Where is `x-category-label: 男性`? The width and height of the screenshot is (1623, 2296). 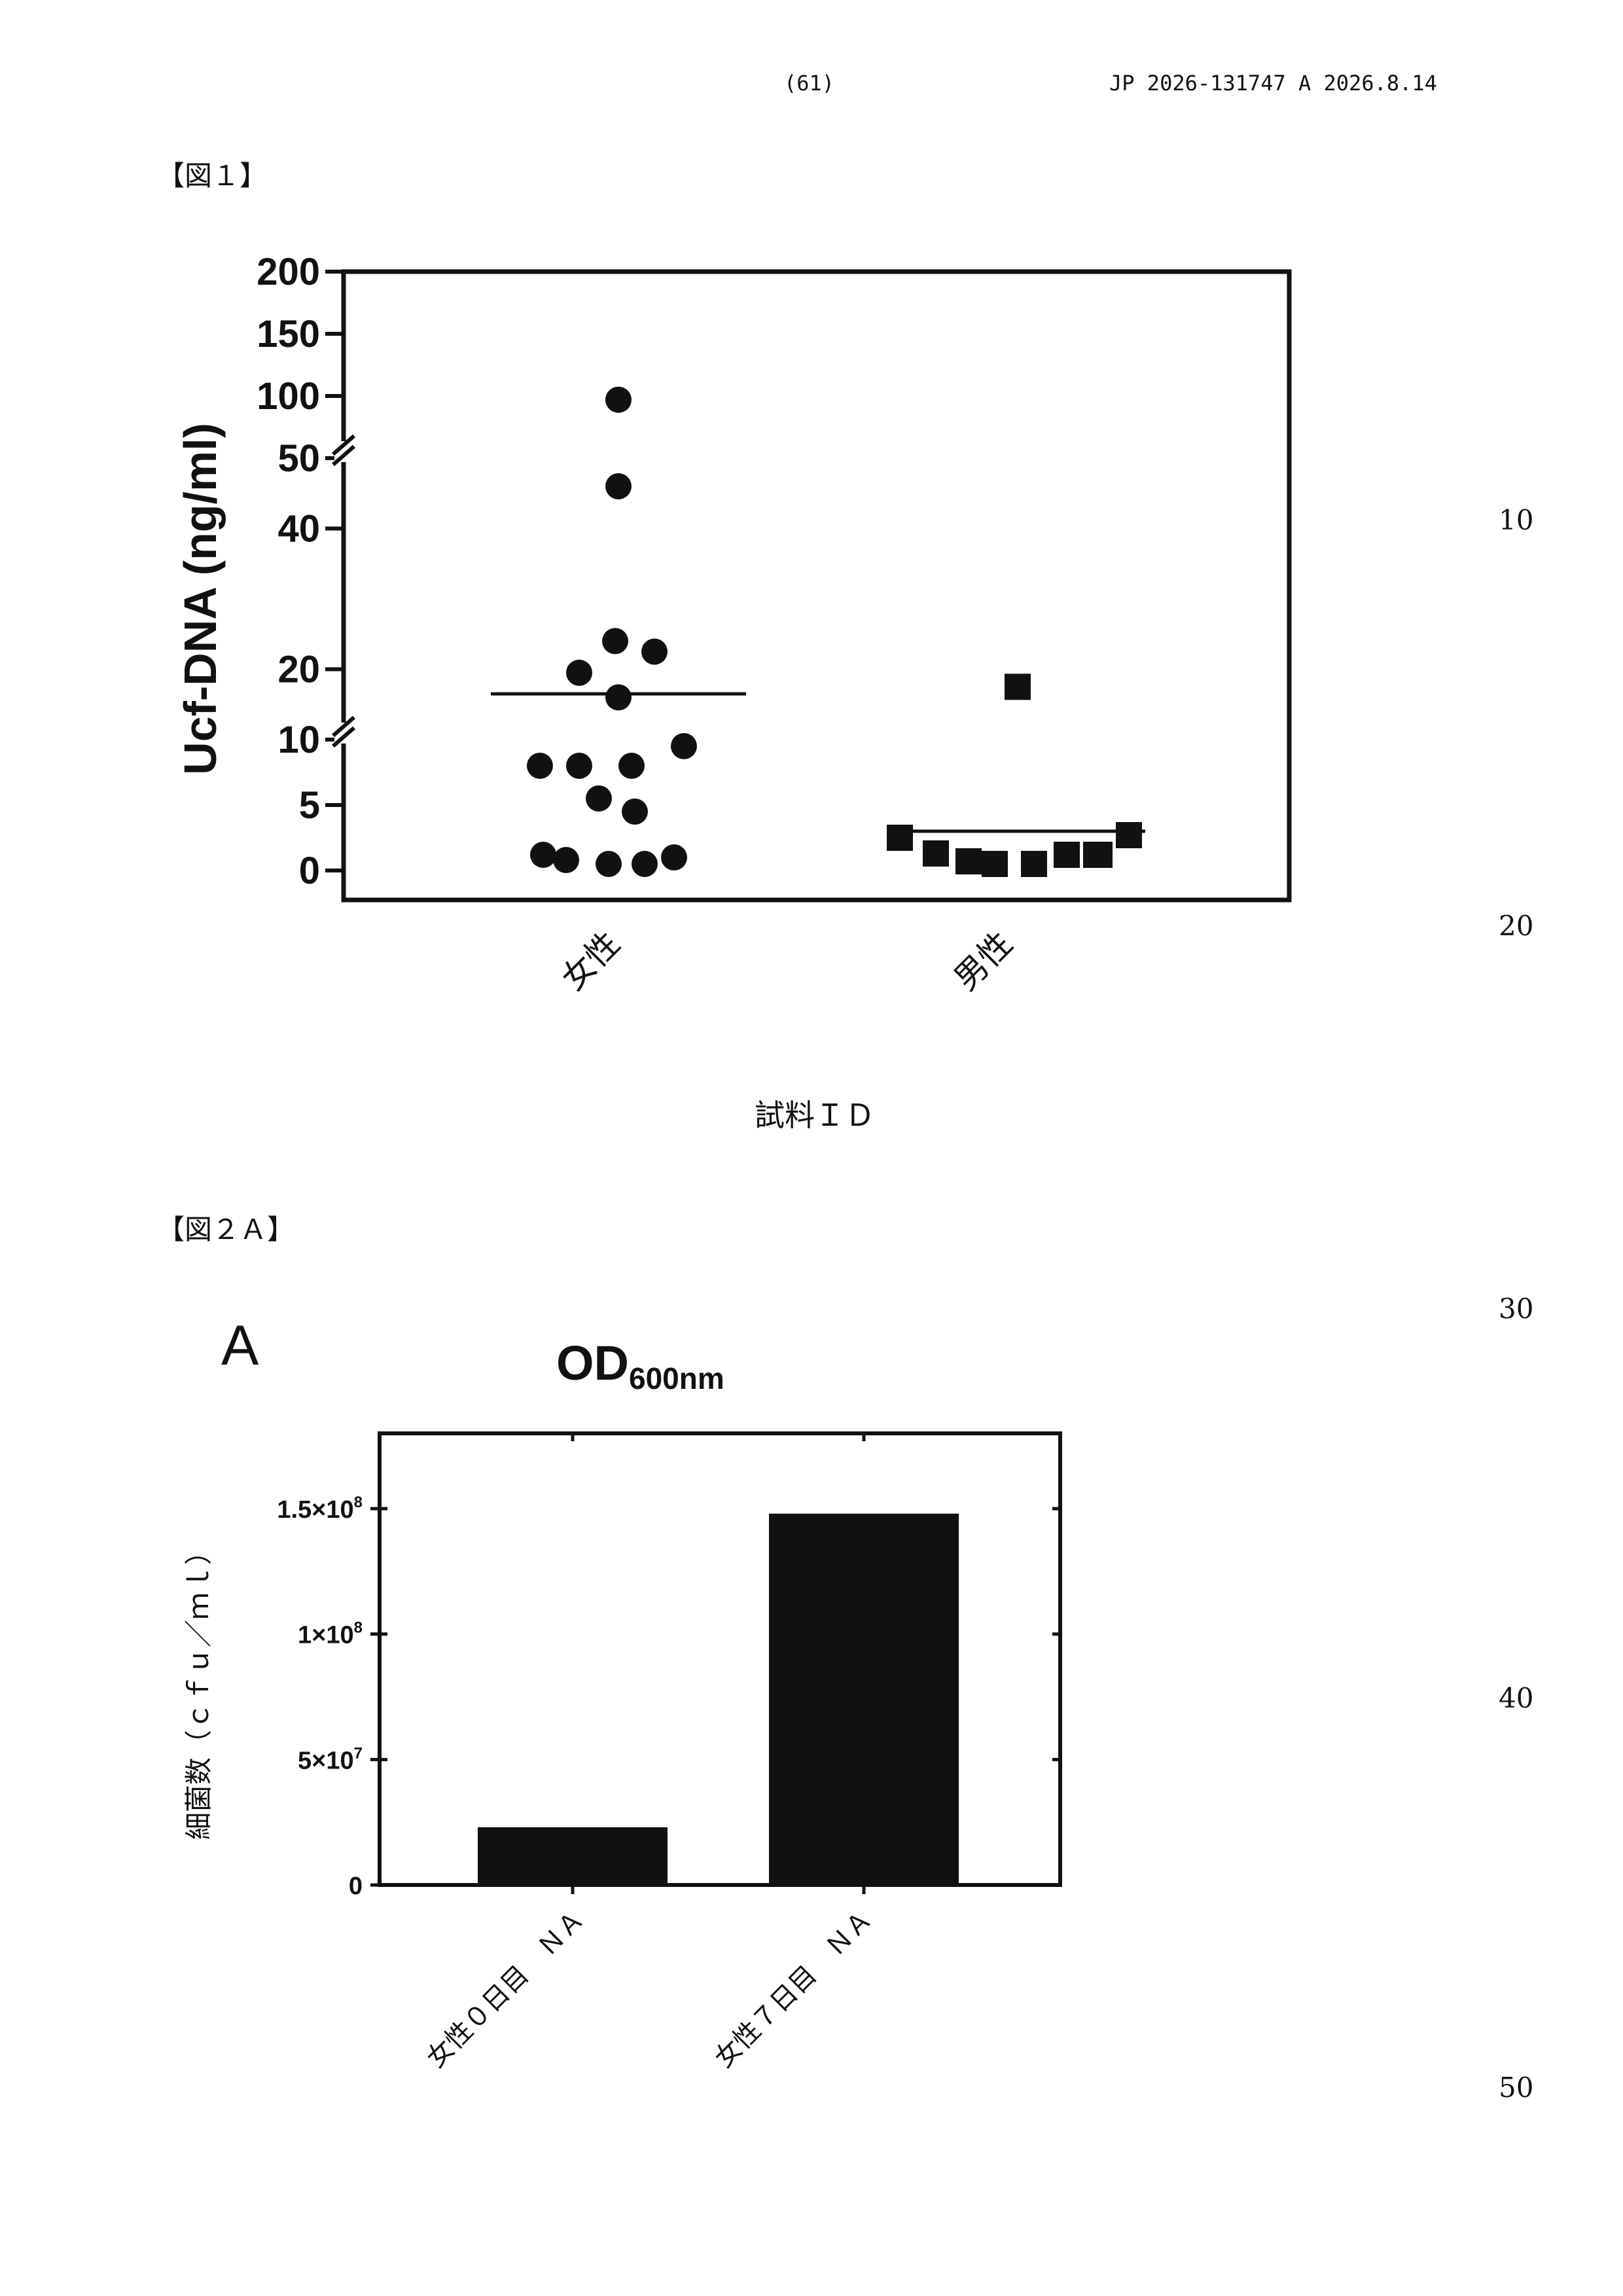 x-category-label: 男性 is located at coordinates (983, 960).